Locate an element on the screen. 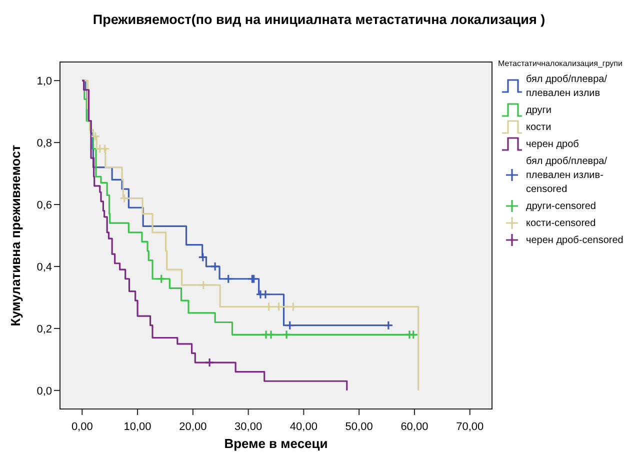 The width and height of the screenshot is (638, 457). x-tick-label: 50,00 is located at coordinates (359, 427).